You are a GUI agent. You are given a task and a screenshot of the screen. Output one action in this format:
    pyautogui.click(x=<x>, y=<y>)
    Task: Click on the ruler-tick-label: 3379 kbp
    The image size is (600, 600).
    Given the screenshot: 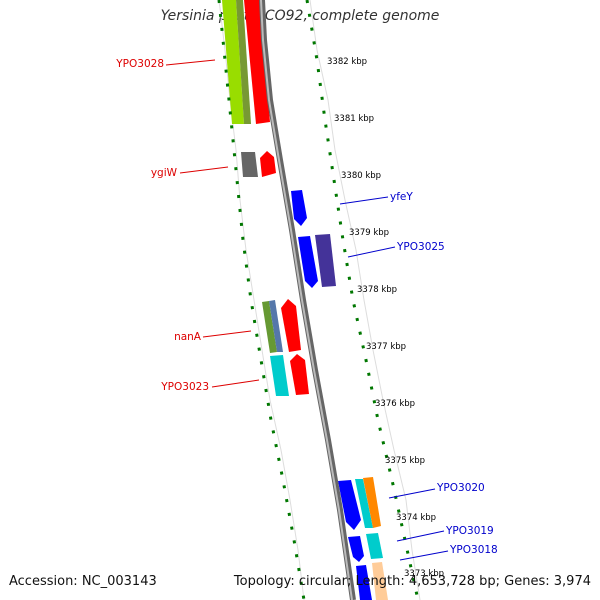 What is the action you would take?
    pyautogui.click(x=369, y=233)
    